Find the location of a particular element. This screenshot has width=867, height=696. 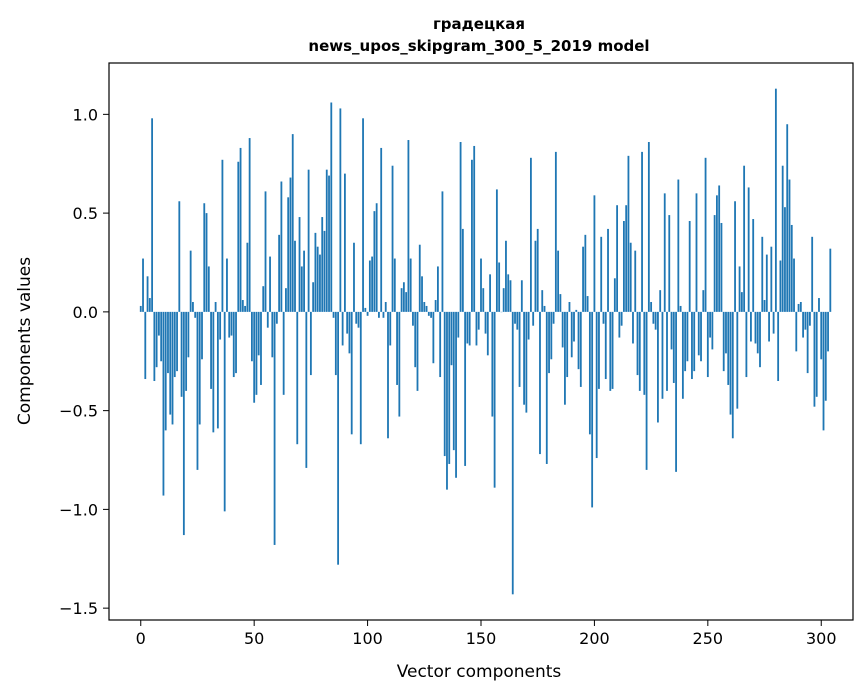

x-tick-label: 100 is located at coordinates (367, 638).